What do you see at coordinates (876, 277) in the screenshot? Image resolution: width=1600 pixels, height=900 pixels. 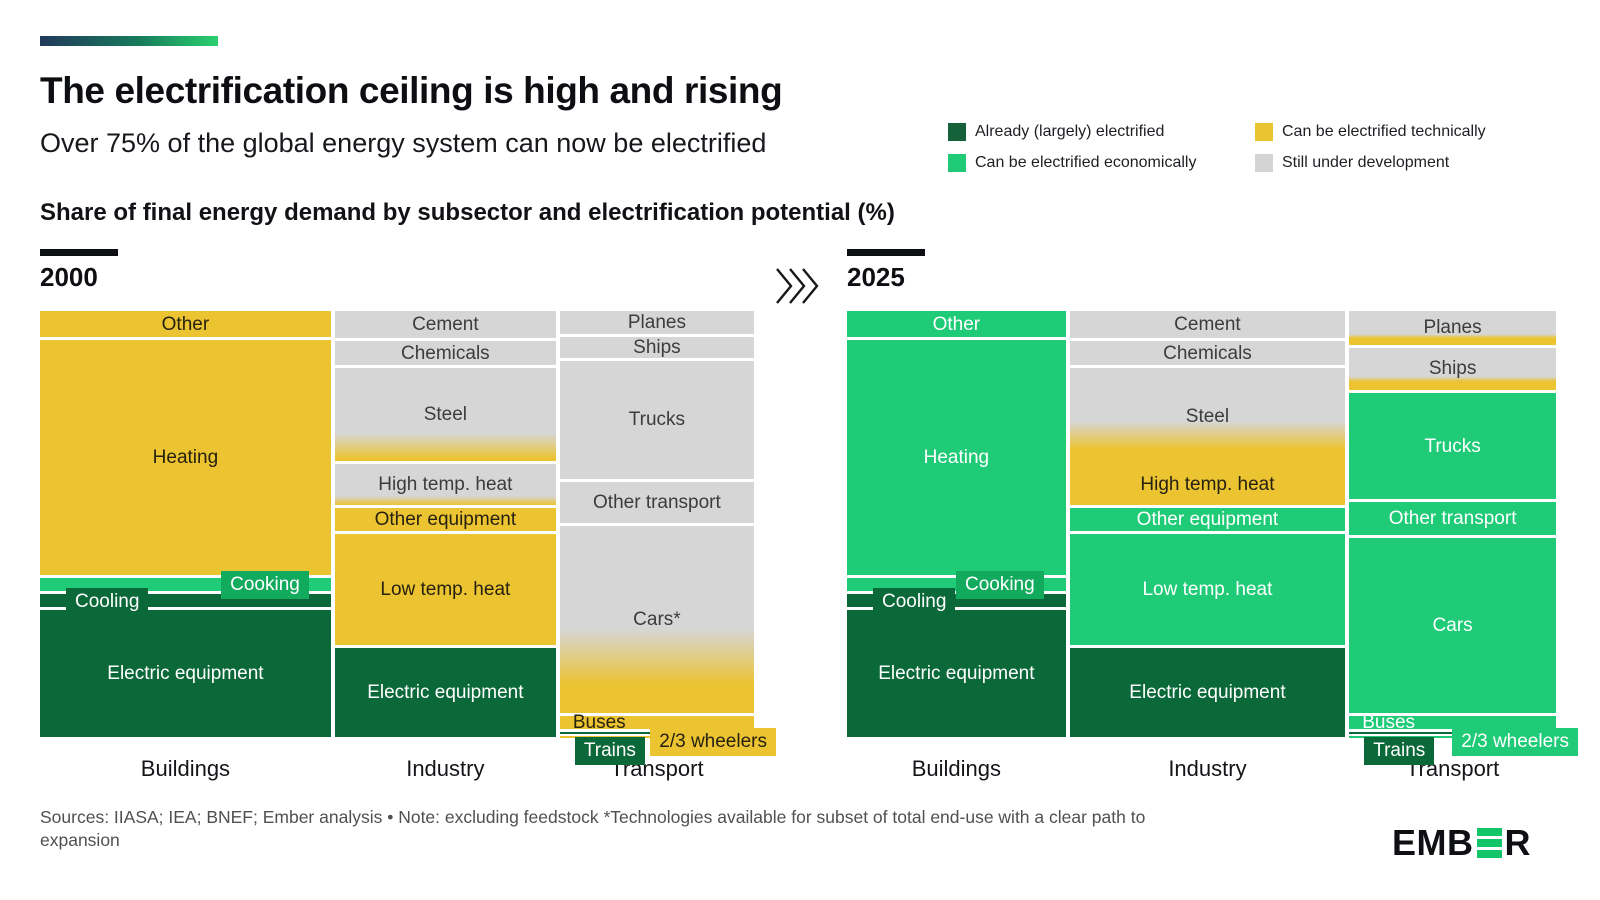 I see `year-label-2025: 2025` at bounding box center [876, 277].